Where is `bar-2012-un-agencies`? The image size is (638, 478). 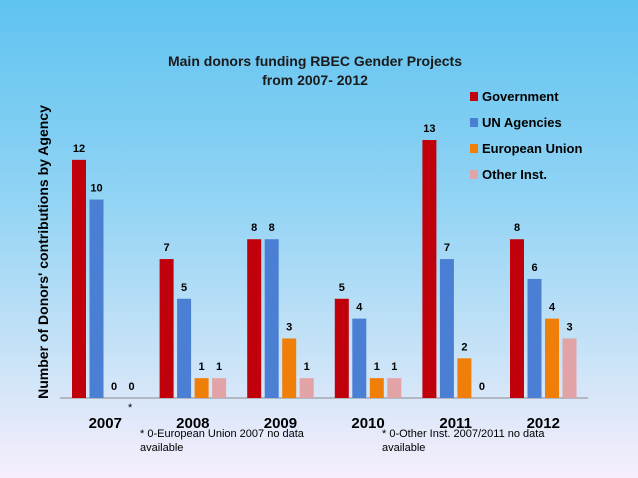 bar-2012-un-agencies is located at coordinates (534, 338).